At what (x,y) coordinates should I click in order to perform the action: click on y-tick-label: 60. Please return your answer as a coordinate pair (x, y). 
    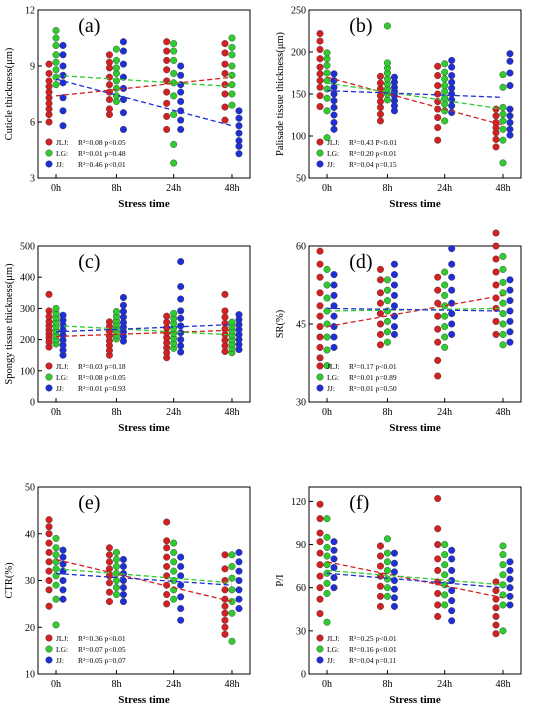
    Looking at the image, I should click on (301, 588).